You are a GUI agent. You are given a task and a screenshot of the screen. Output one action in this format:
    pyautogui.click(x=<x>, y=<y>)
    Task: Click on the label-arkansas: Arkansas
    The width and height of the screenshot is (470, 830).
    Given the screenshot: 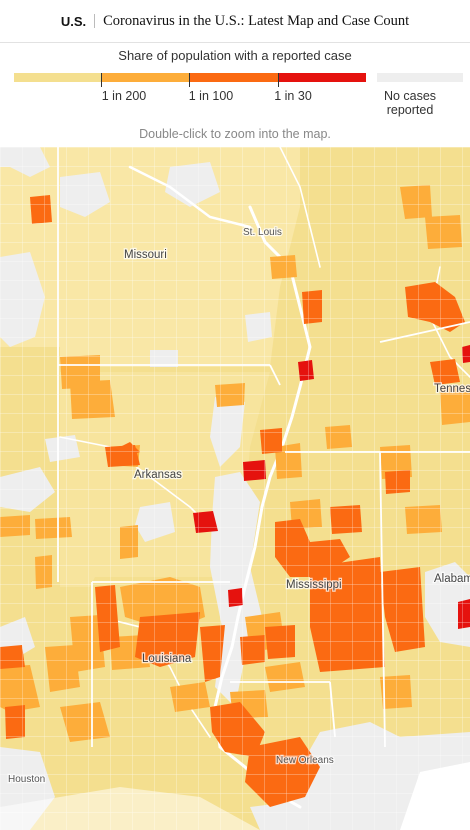 What is the action you would take?
    pyautogui.click(x=158, y=475)
    